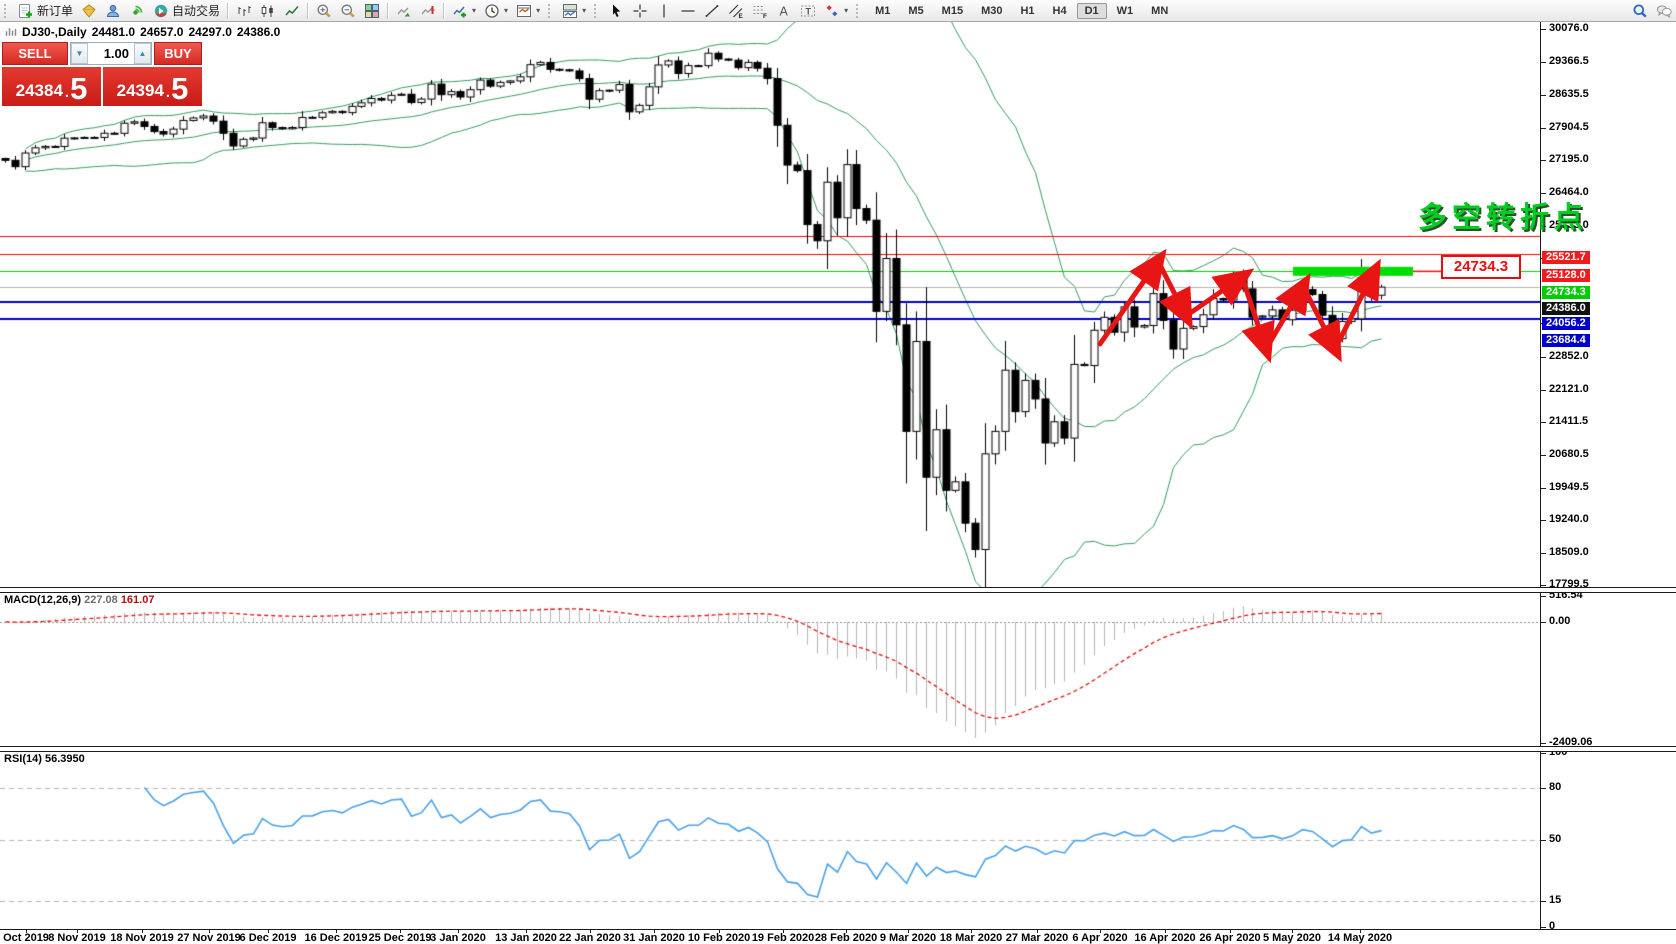 Image resolution: width=1676 pixels, height=944 pixels. What do you see at coordinates (186, 10) in the screenshot?
I see `autotrading-button: 自动交易` at bounding box center [186, 10].